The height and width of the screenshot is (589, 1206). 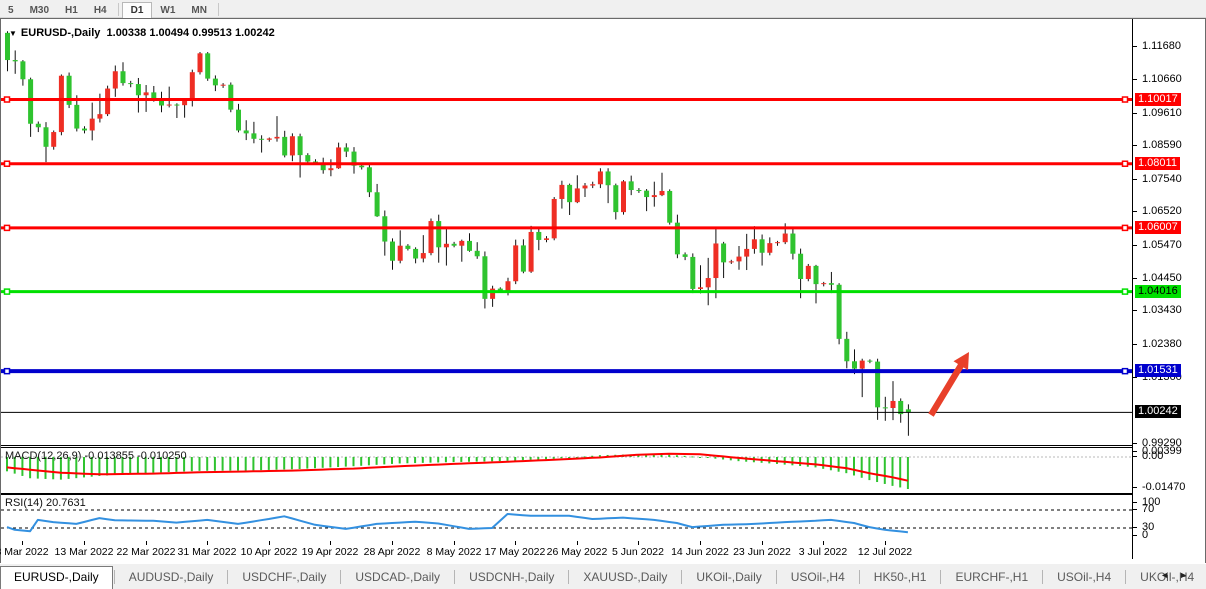 I want to click on price-axis-label: 0.99290, so click(x=1162, y=443).